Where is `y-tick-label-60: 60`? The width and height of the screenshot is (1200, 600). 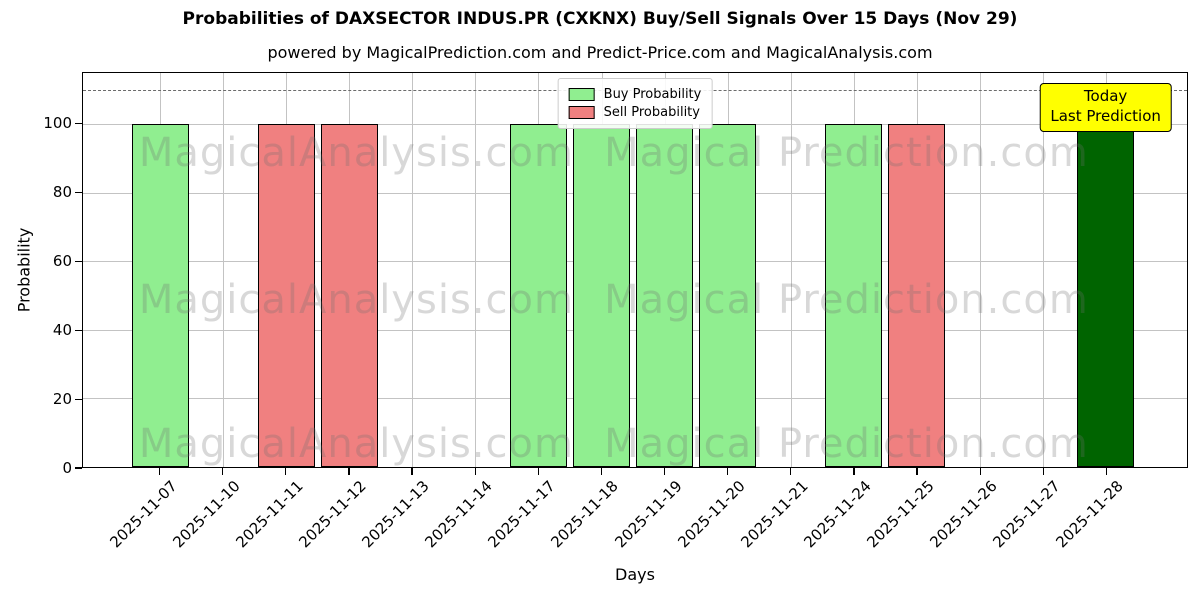 y-tick-label-60: 60 is located at coordinates (62, 260).